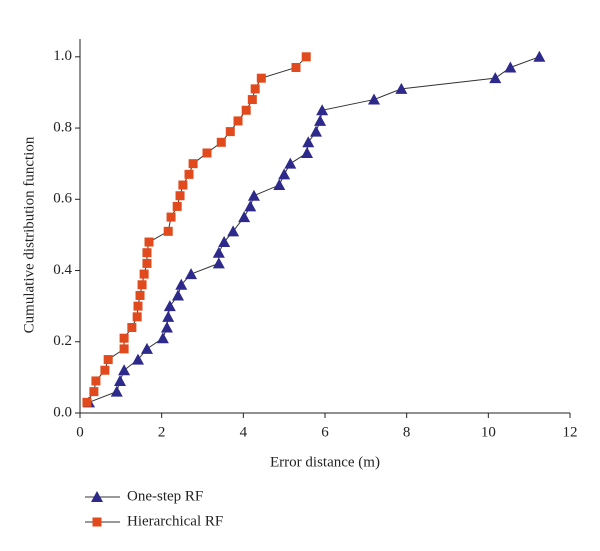 The width and height of the screenshot is (600, 551). What do you see at coordinates (325, 432) in the screenshot?
I see `x-tick-label: 6` at bounding box center [325, 432].